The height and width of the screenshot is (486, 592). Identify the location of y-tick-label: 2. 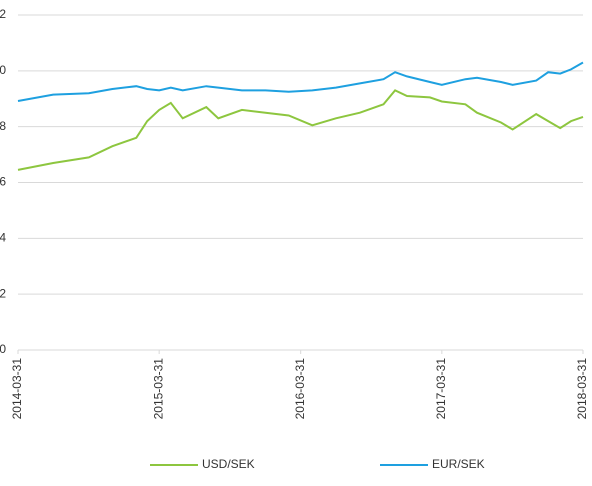
(3, 293).